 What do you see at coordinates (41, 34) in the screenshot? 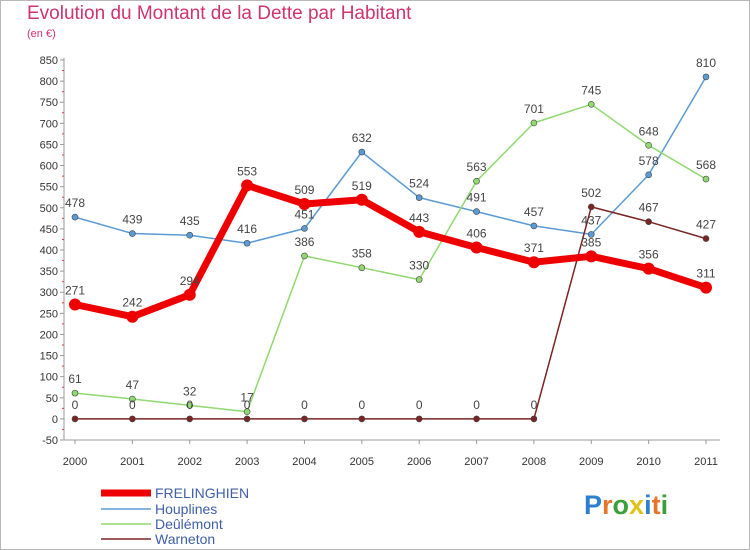
I see `chart-subtitle: (en €)` at bounding box center [41, 34].